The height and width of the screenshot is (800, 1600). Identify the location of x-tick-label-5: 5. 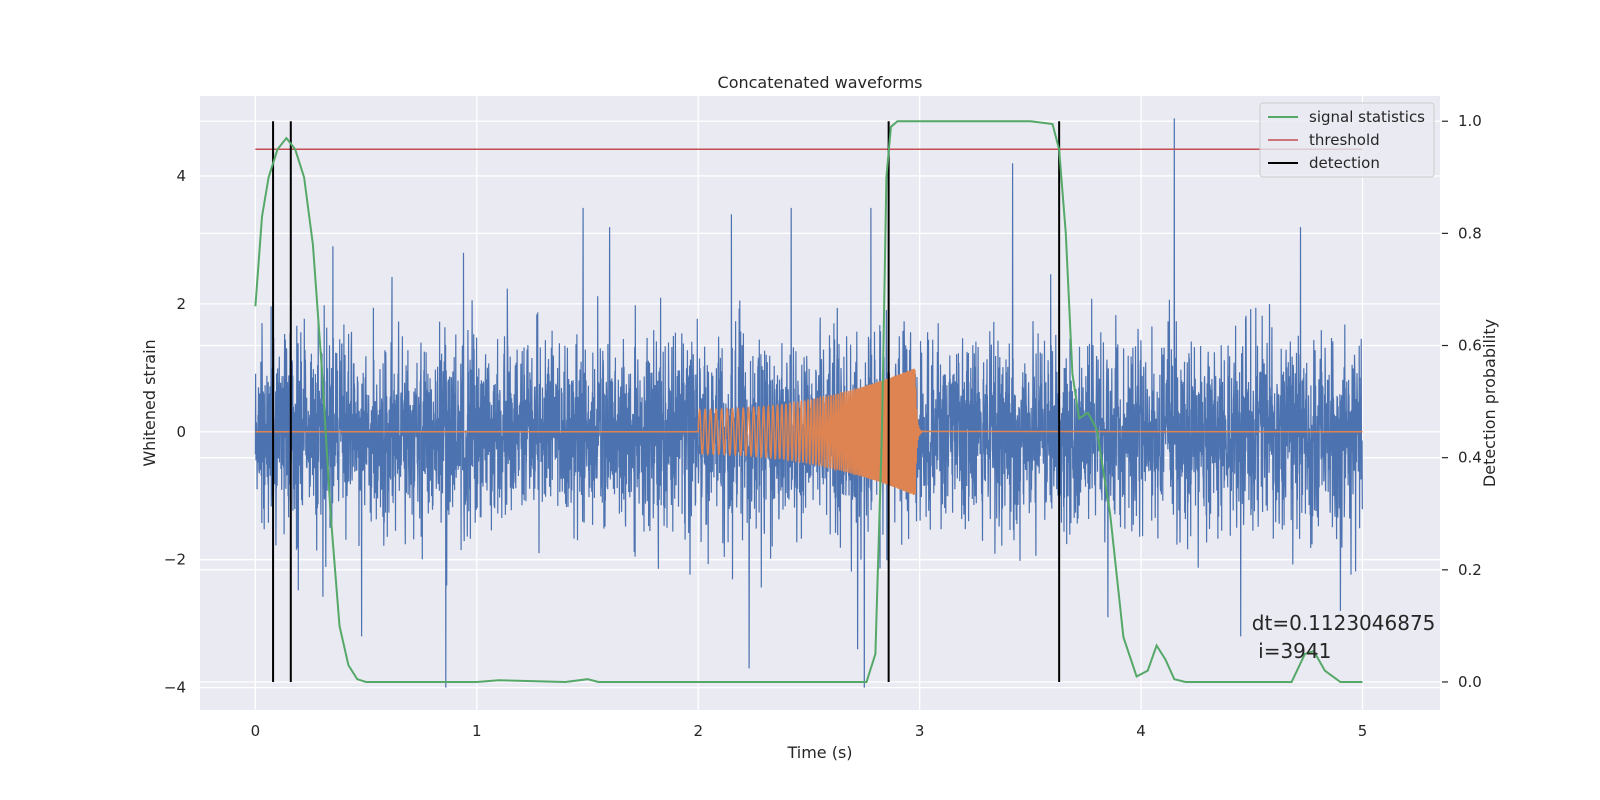
(1363, 731).